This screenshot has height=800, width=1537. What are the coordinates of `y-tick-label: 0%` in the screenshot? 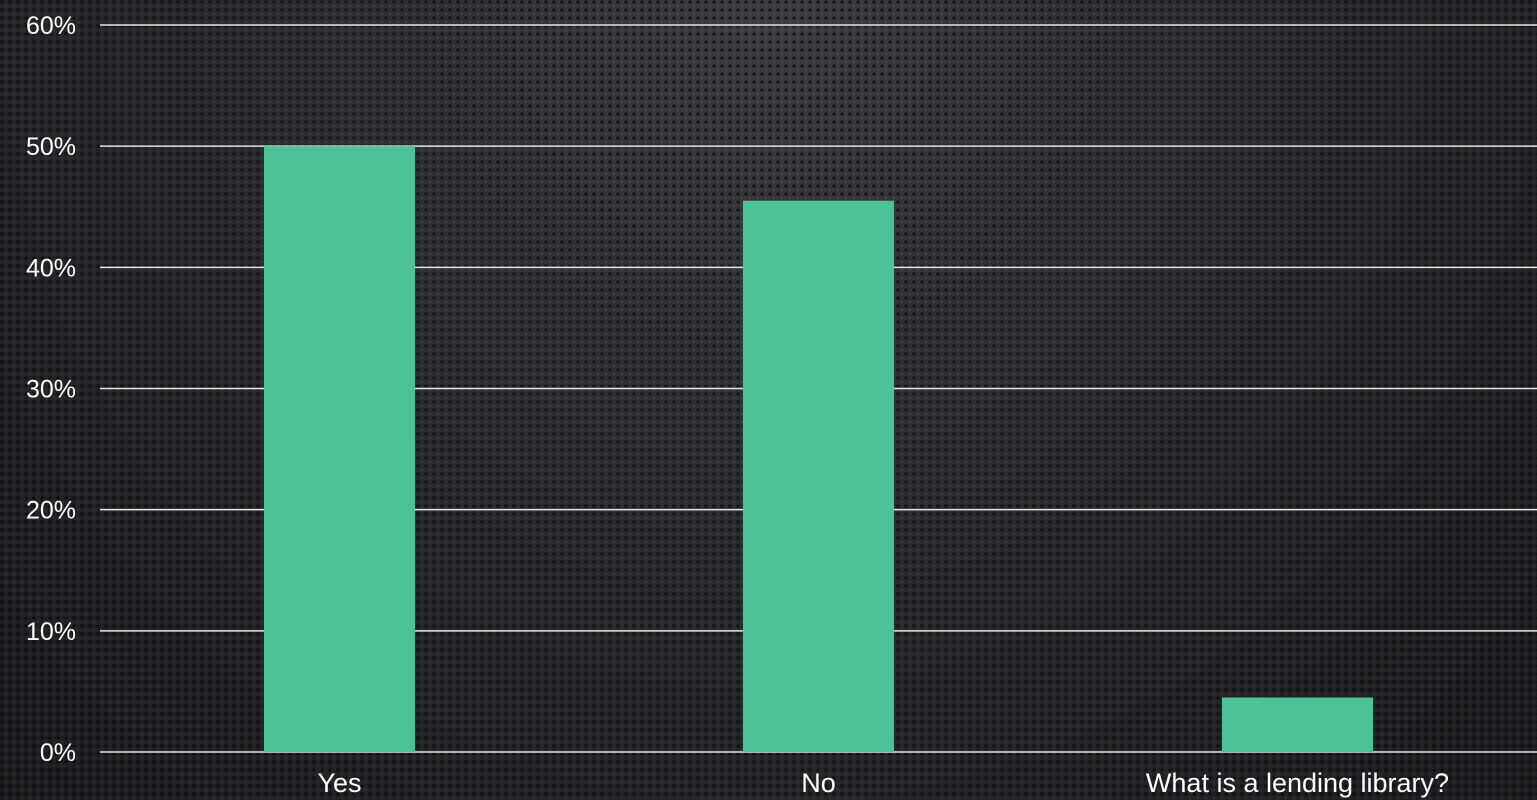 It's located at (58, 753).